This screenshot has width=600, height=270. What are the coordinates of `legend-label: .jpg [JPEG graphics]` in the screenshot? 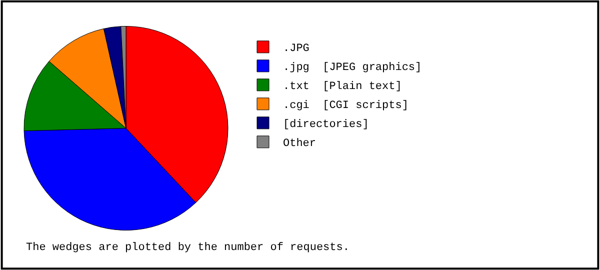 It's located at (352, 68).